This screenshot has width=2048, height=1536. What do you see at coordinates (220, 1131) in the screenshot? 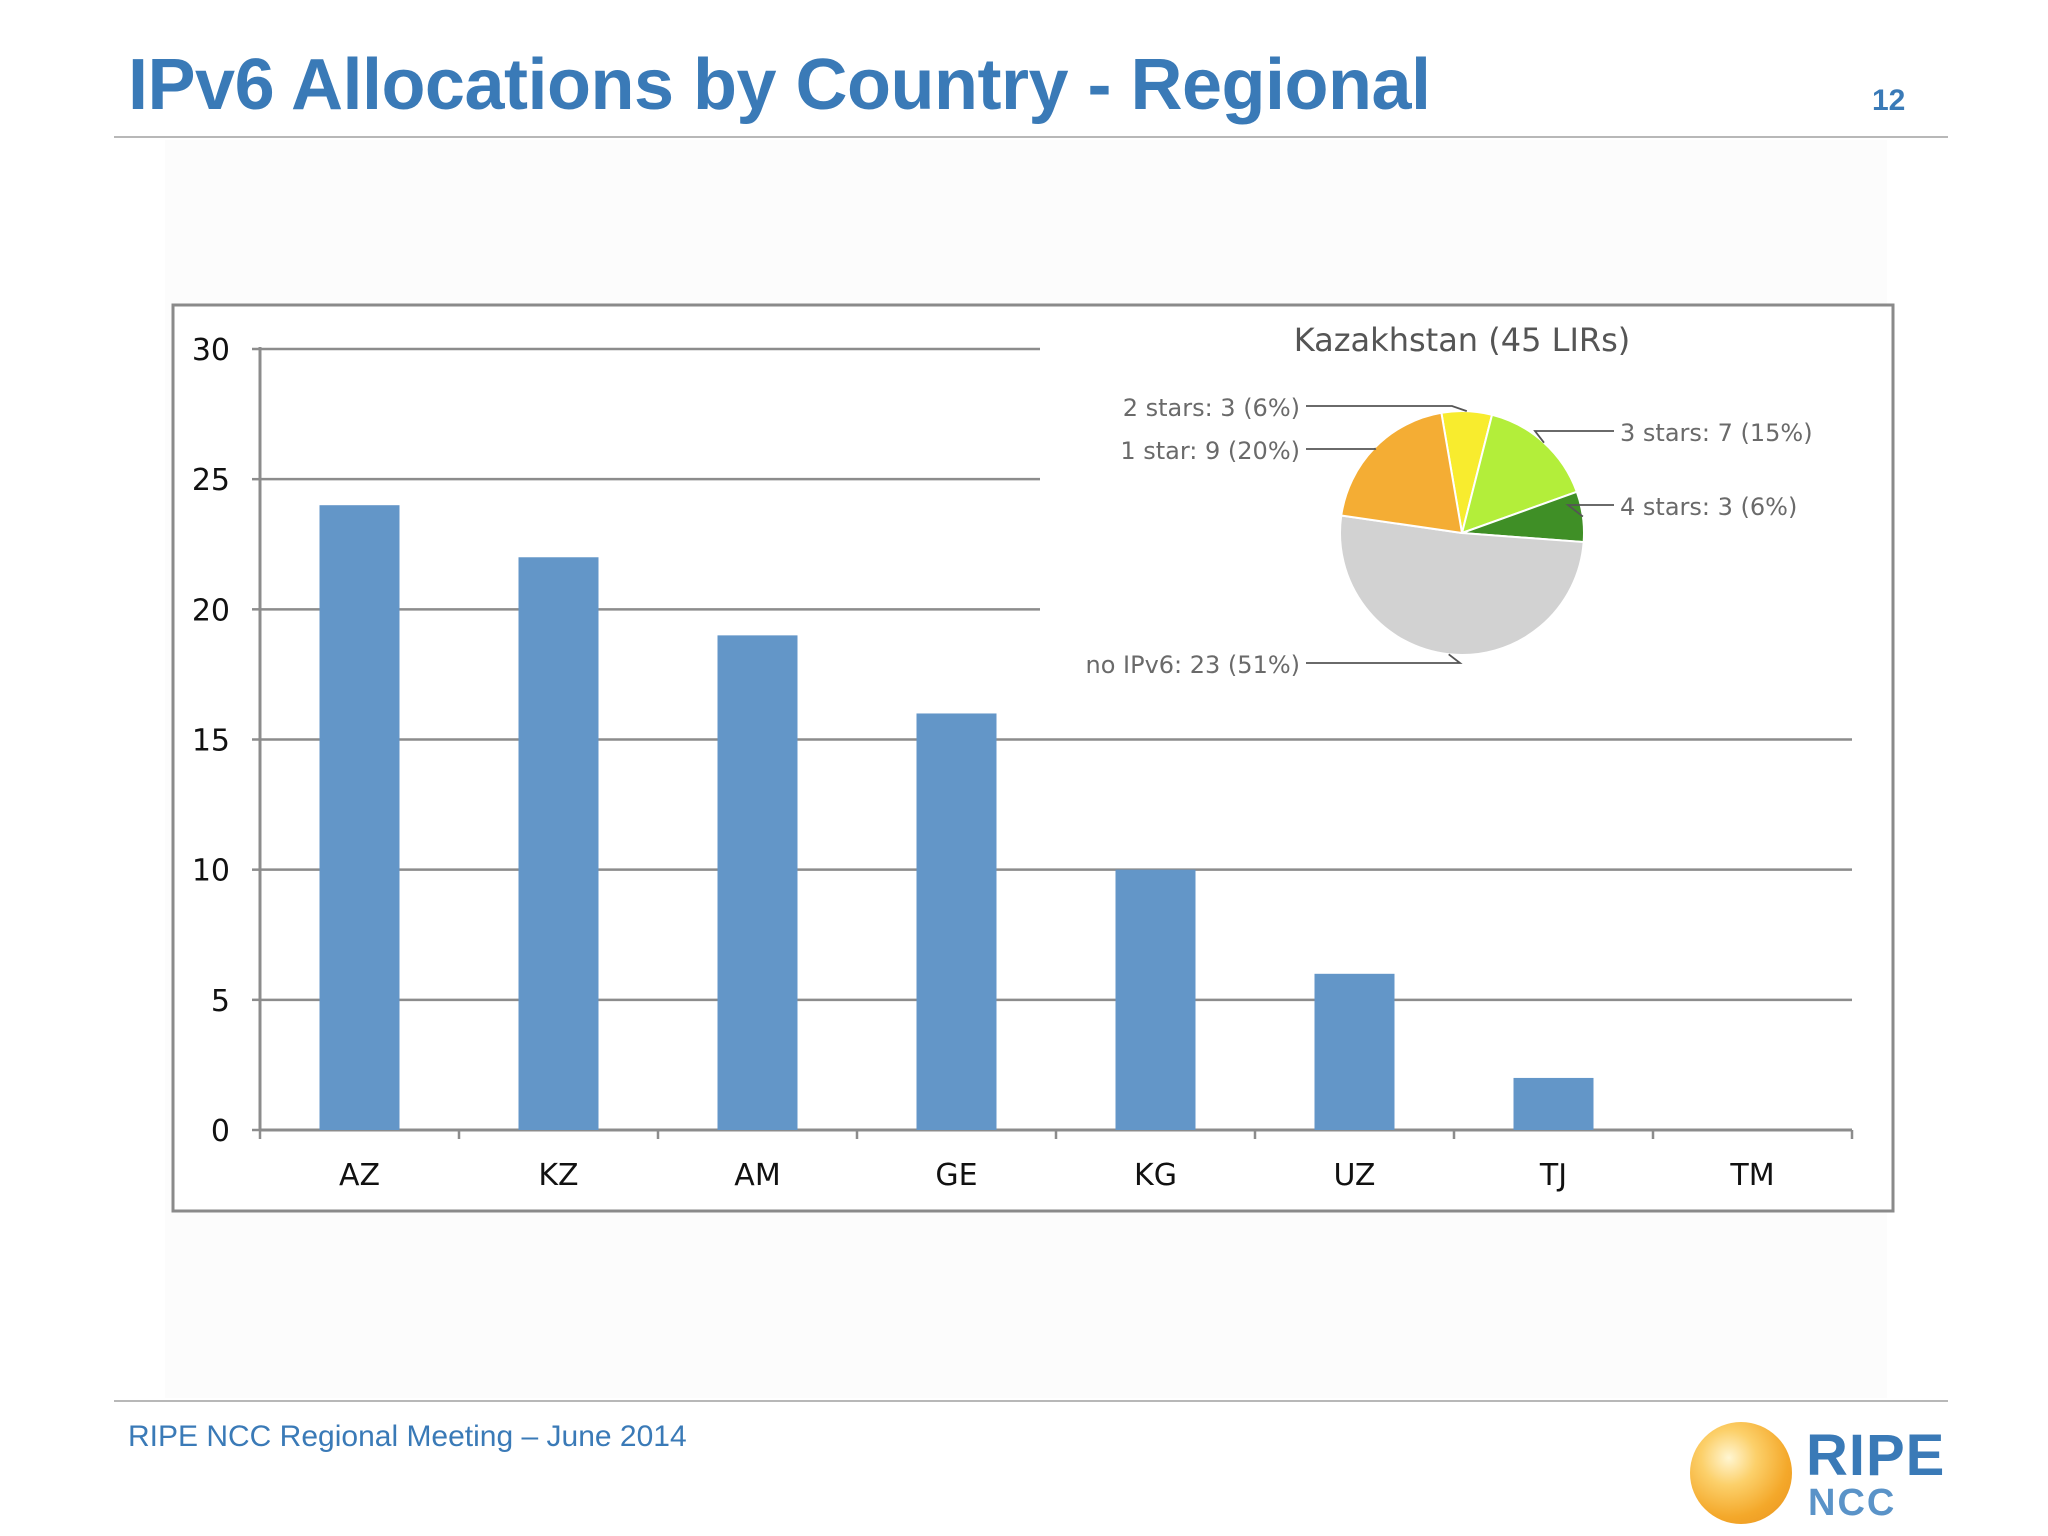
I see `y-tick-label: 0` at bounding box center [220, 1131].